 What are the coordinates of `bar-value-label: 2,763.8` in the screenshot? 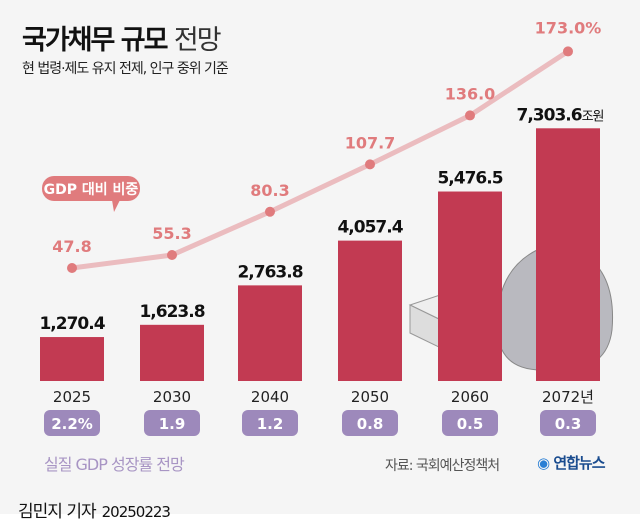 It's located at (269, 272).